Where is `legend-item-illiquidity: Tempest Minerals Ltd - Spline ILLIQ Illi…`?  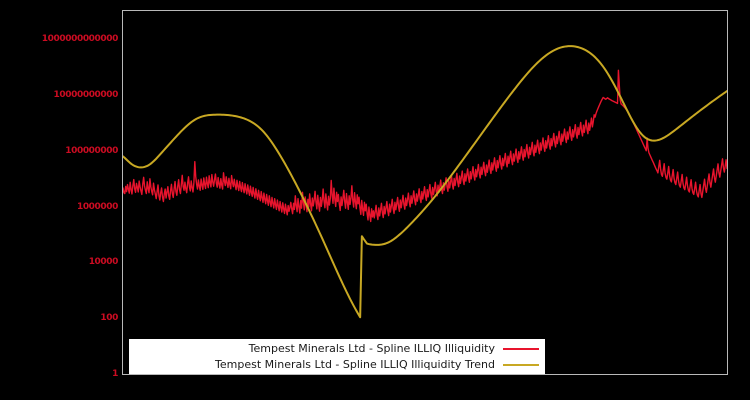
legend-item-illiquidity: Tempest Minerals Ltd - Spline ILLIQ Illi… is located at coordinates (334, 349).